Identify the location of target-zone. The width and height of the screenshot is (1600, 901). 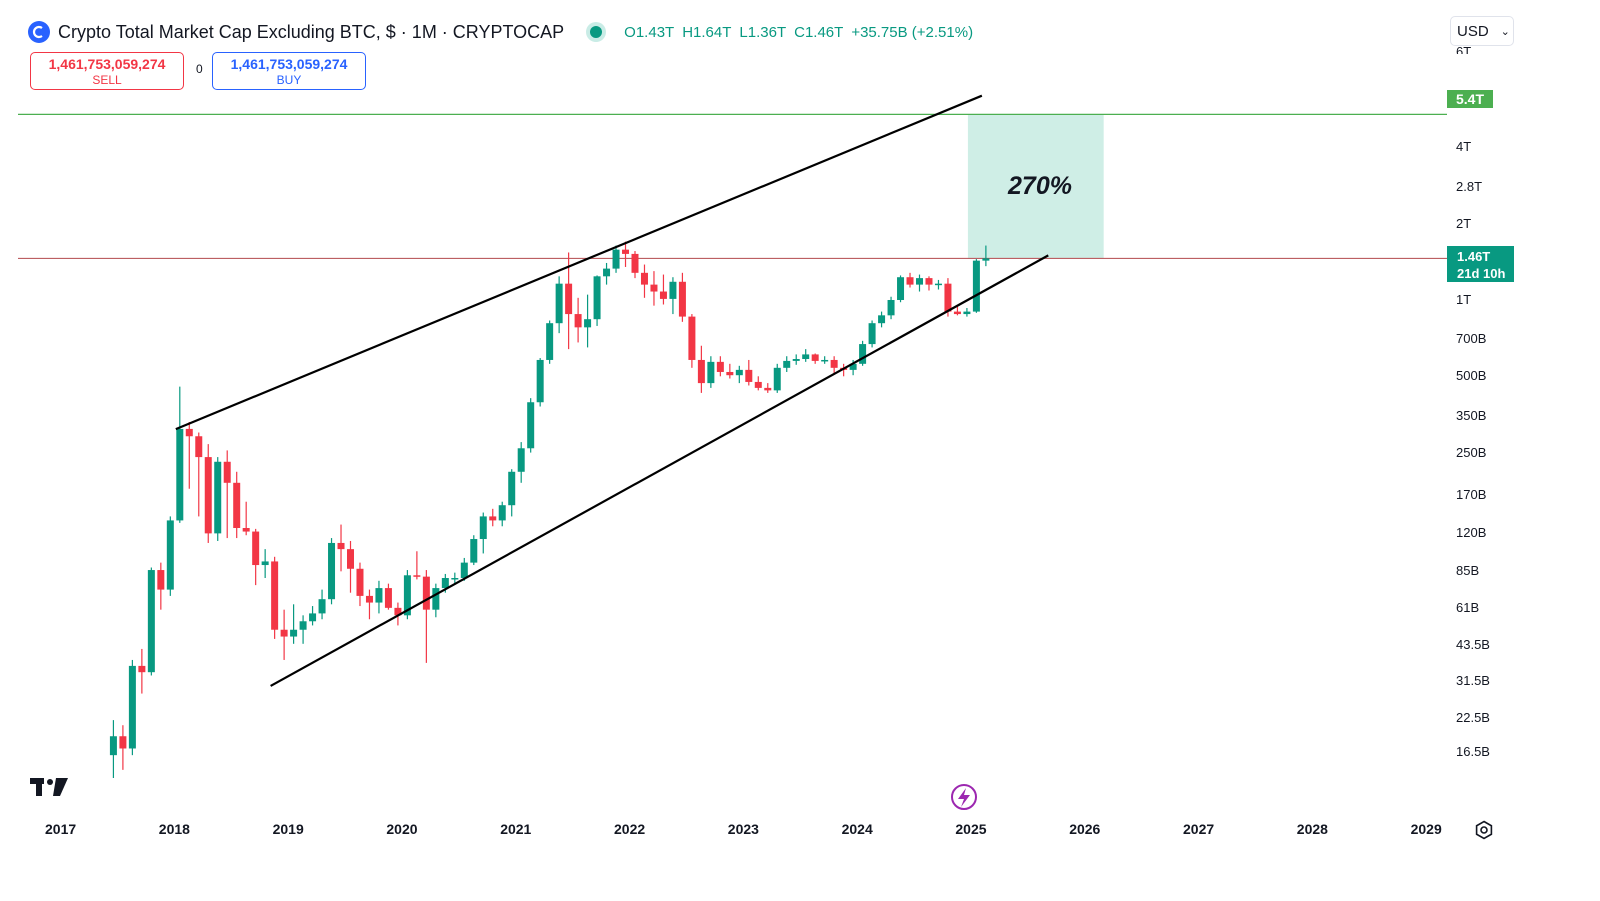
(1035, 186).